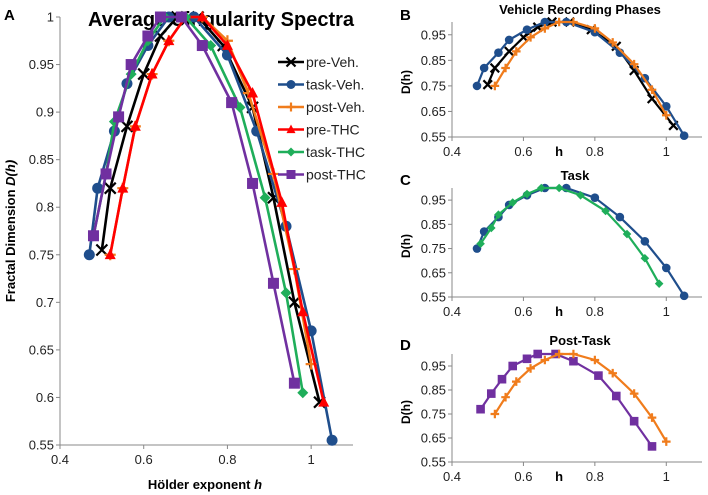 Image resolution: width=708 pixels, height=495 pixels. I want to click on chart-title: Vehicle Recording Phases, so click(580, 9).